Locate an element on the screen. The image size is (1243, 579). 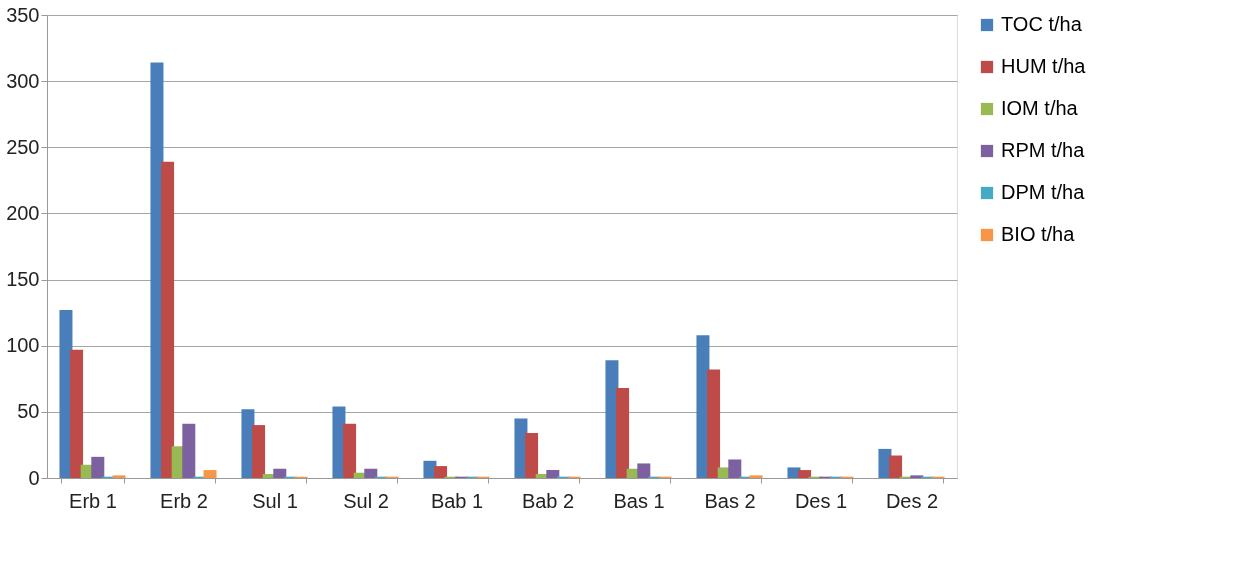
y-tick-label: 300 is located at coordinates (23, 80).